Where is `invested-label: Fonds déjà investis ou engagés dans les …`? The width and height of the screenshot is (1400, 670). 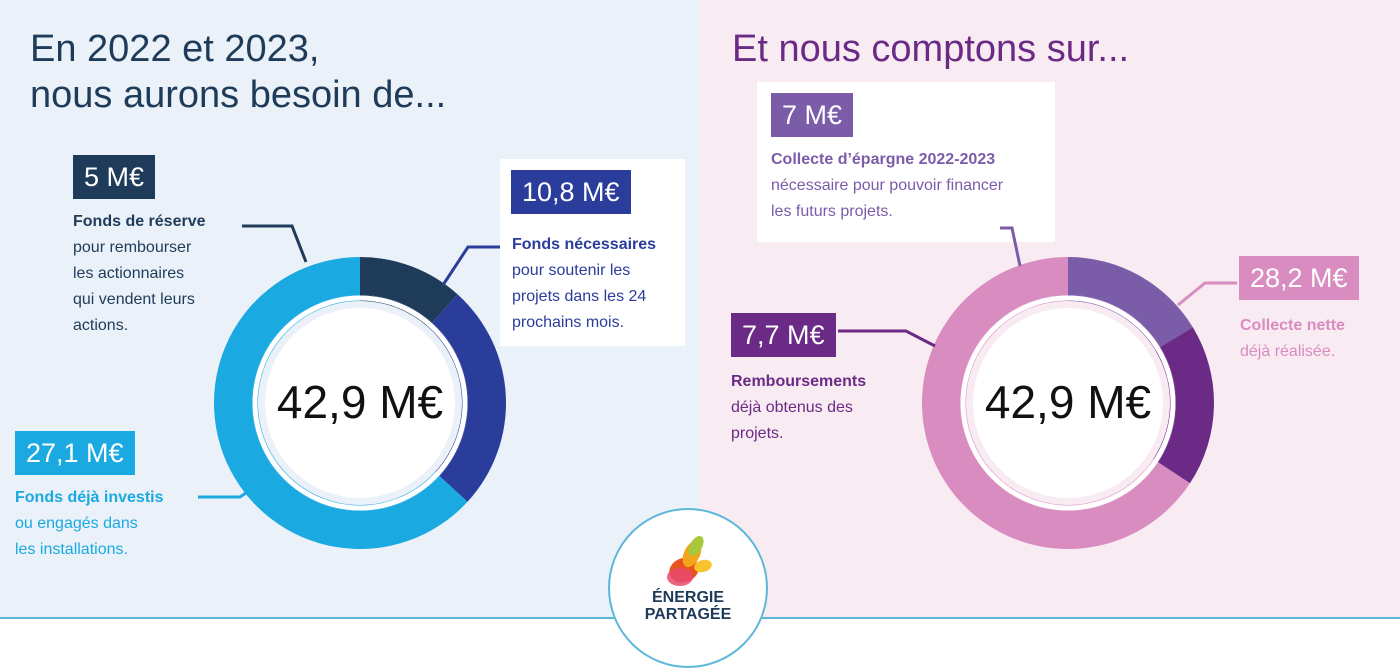
invested-label: Fonds déjà investis ou engagés dans les … is located at coordinates (89, 524).